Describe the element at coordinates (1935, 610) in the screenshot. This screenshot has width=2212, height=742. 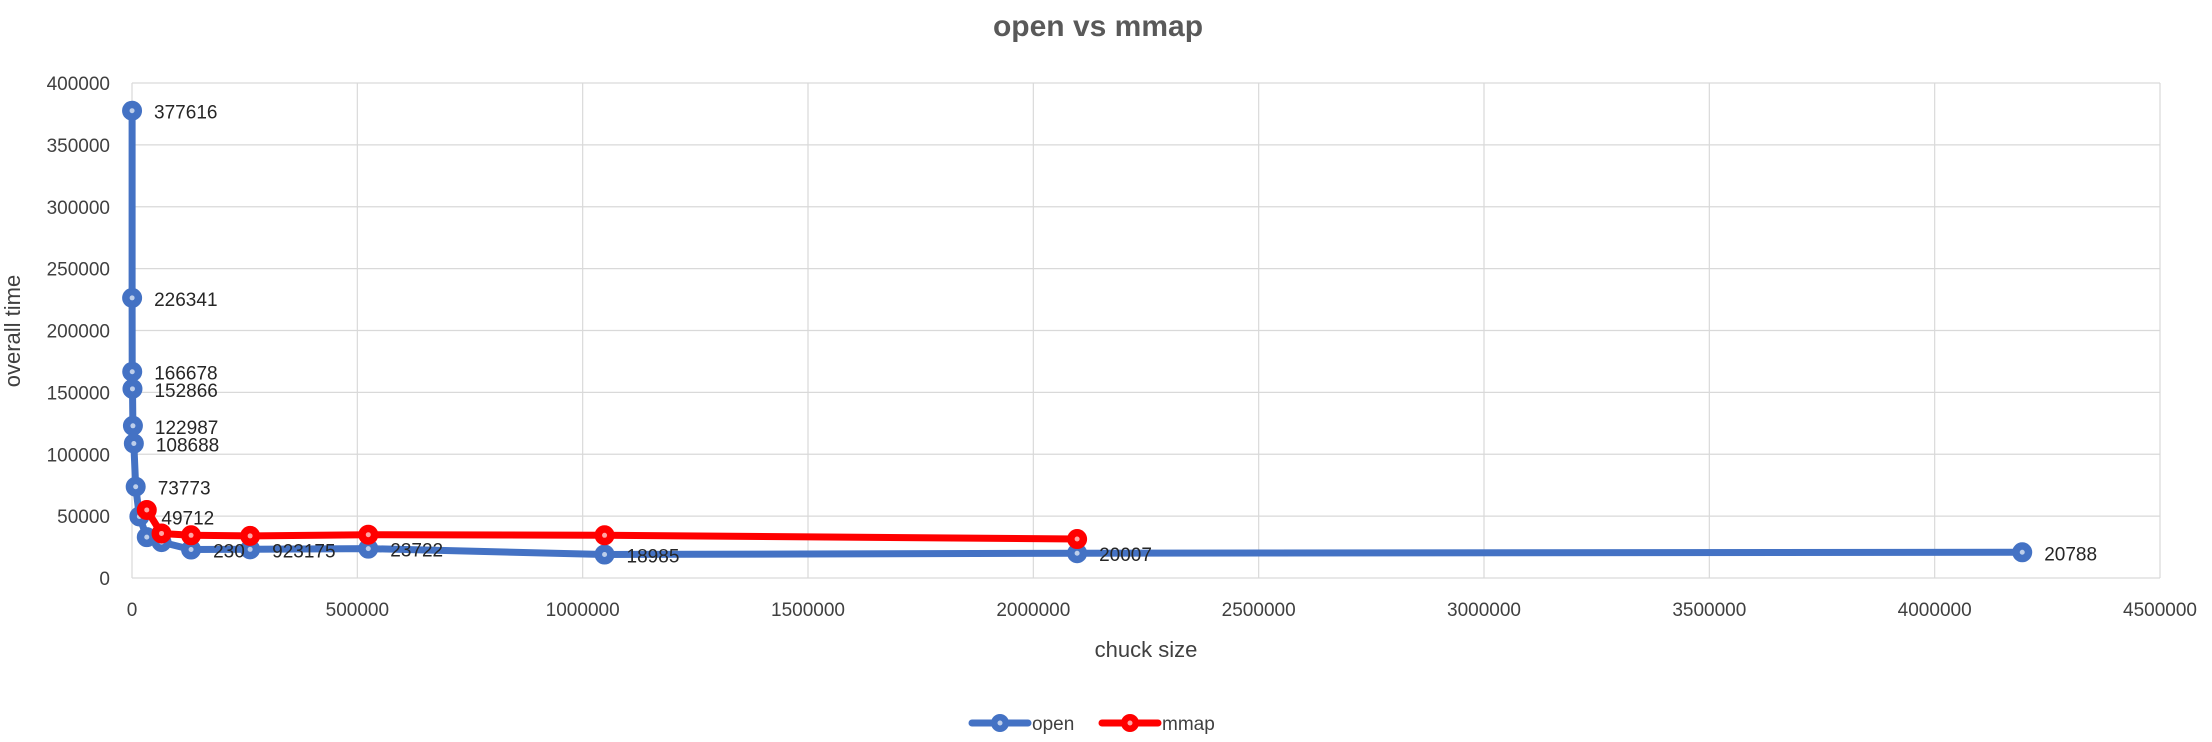
I see `x-tick-label: 4000000` at that location.